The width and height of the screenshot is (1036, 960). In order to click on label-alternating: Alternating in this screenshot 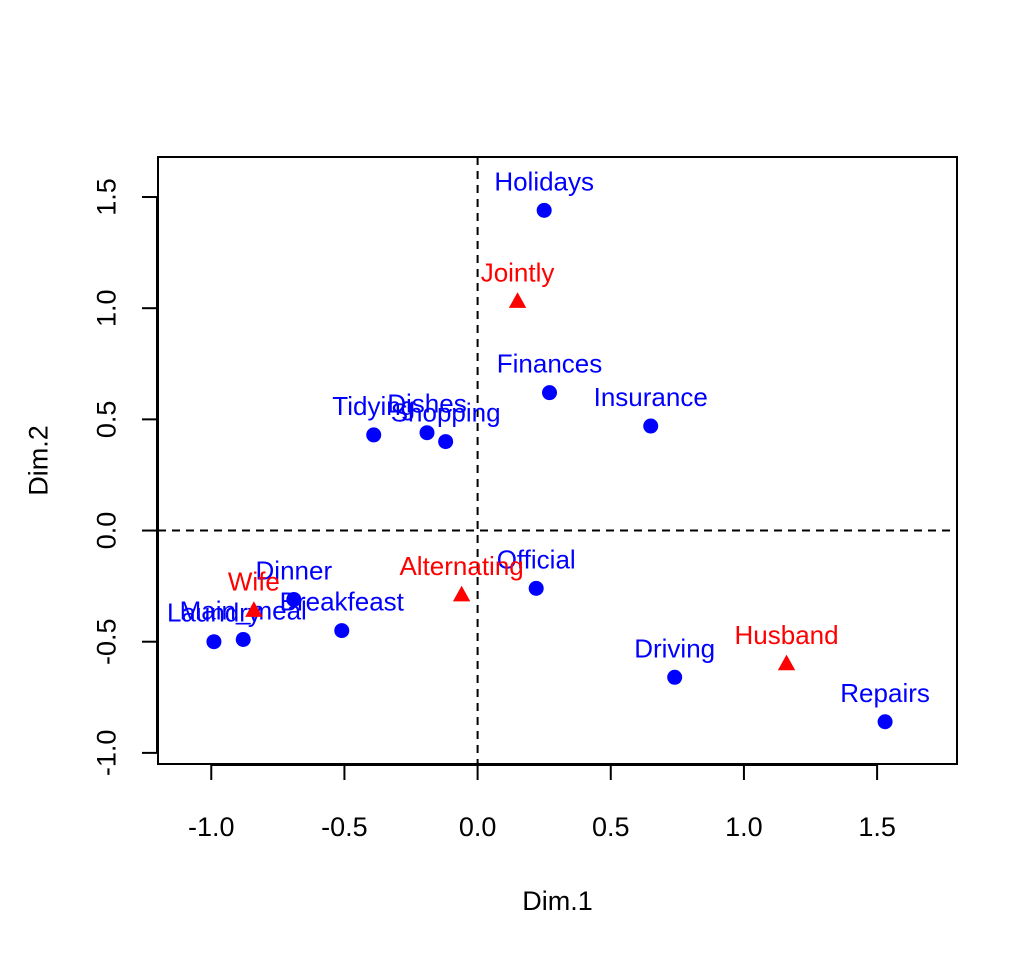, I will do `click(461, 566)`.